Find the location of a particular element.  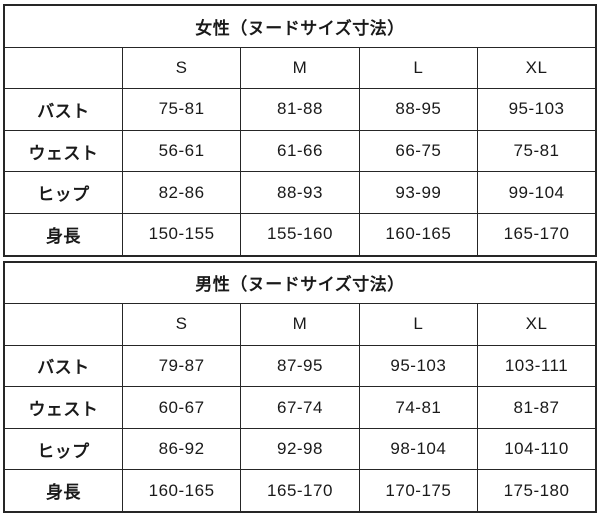

table-row: ウェスト 56-61 61-66 66-75 75-81 is located at coordinates (300, 151).